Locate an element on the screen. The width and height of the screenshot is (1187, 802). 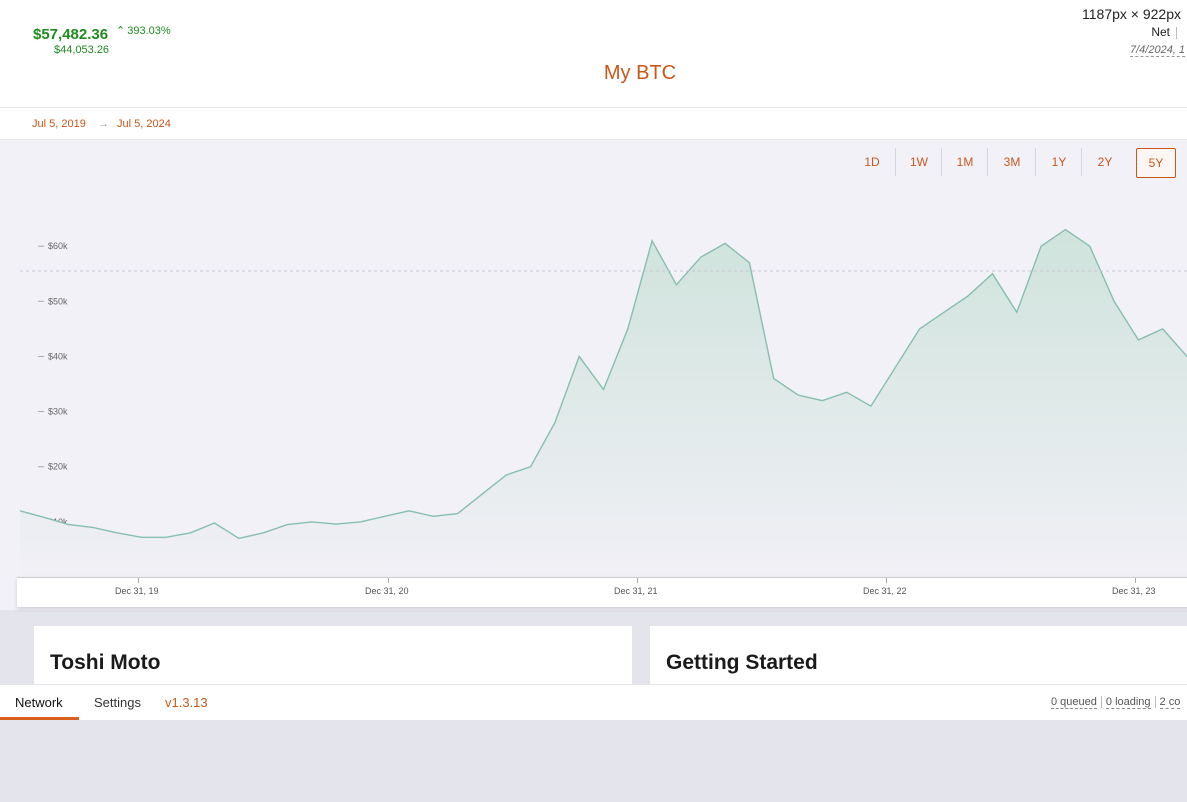
chevron-up-icon: ⌃ is located at coordinates (121, 31).